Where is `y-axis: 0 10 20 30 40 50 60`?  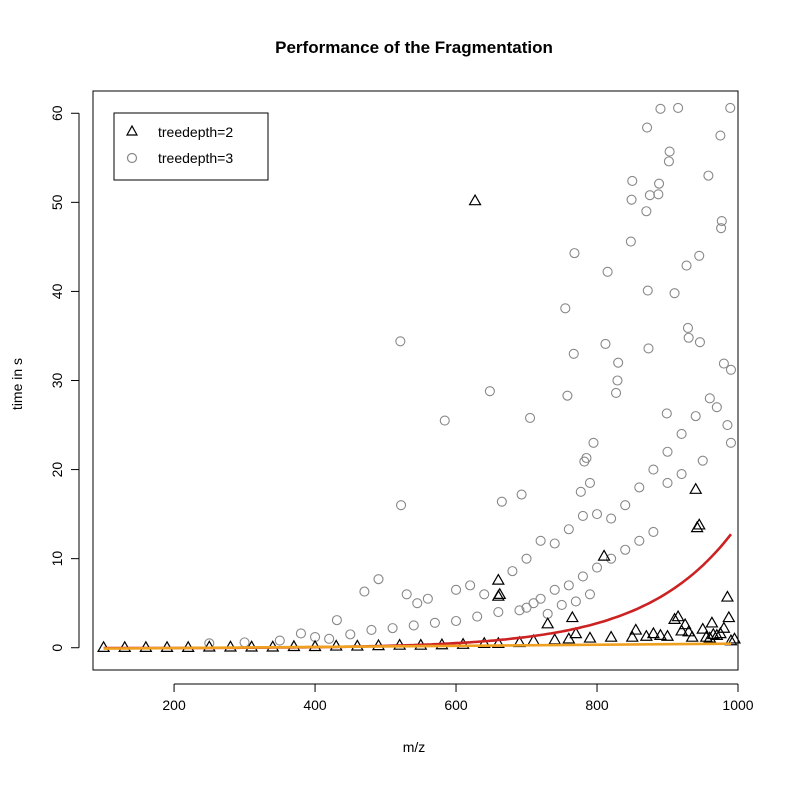 y-axis: 0 10 20 30 40 50 60 is located at coordinates (64, 378).